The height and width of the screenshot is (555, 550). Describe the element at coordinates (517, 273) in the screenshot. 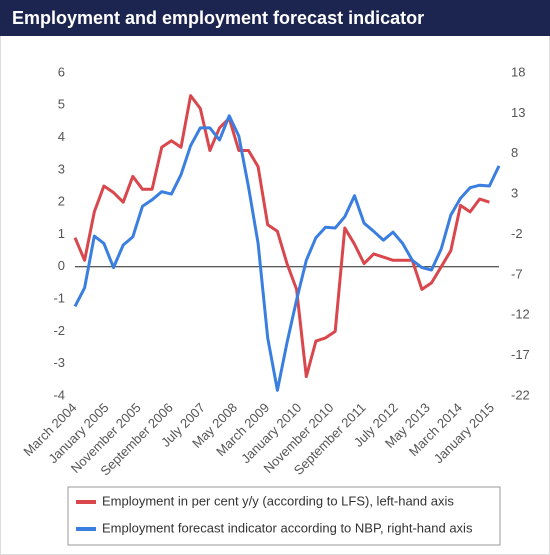

I see `y2-tick-label: -7` at that location.